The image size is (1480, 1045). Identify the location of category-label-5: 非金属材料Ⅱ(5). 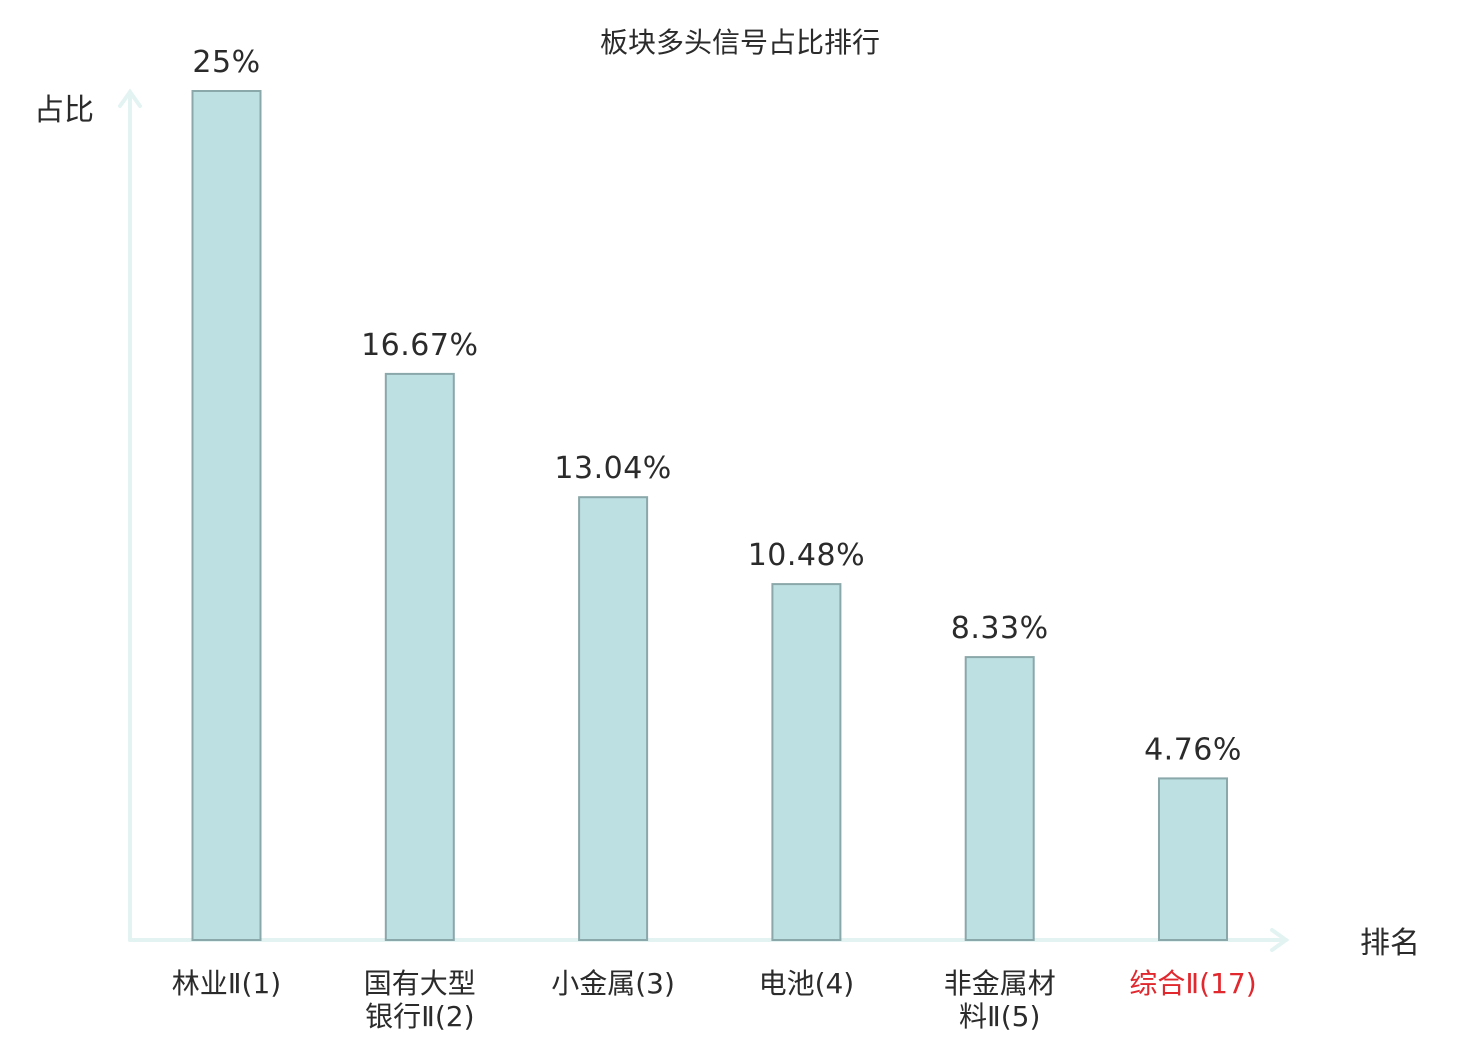
(1000, 1000).